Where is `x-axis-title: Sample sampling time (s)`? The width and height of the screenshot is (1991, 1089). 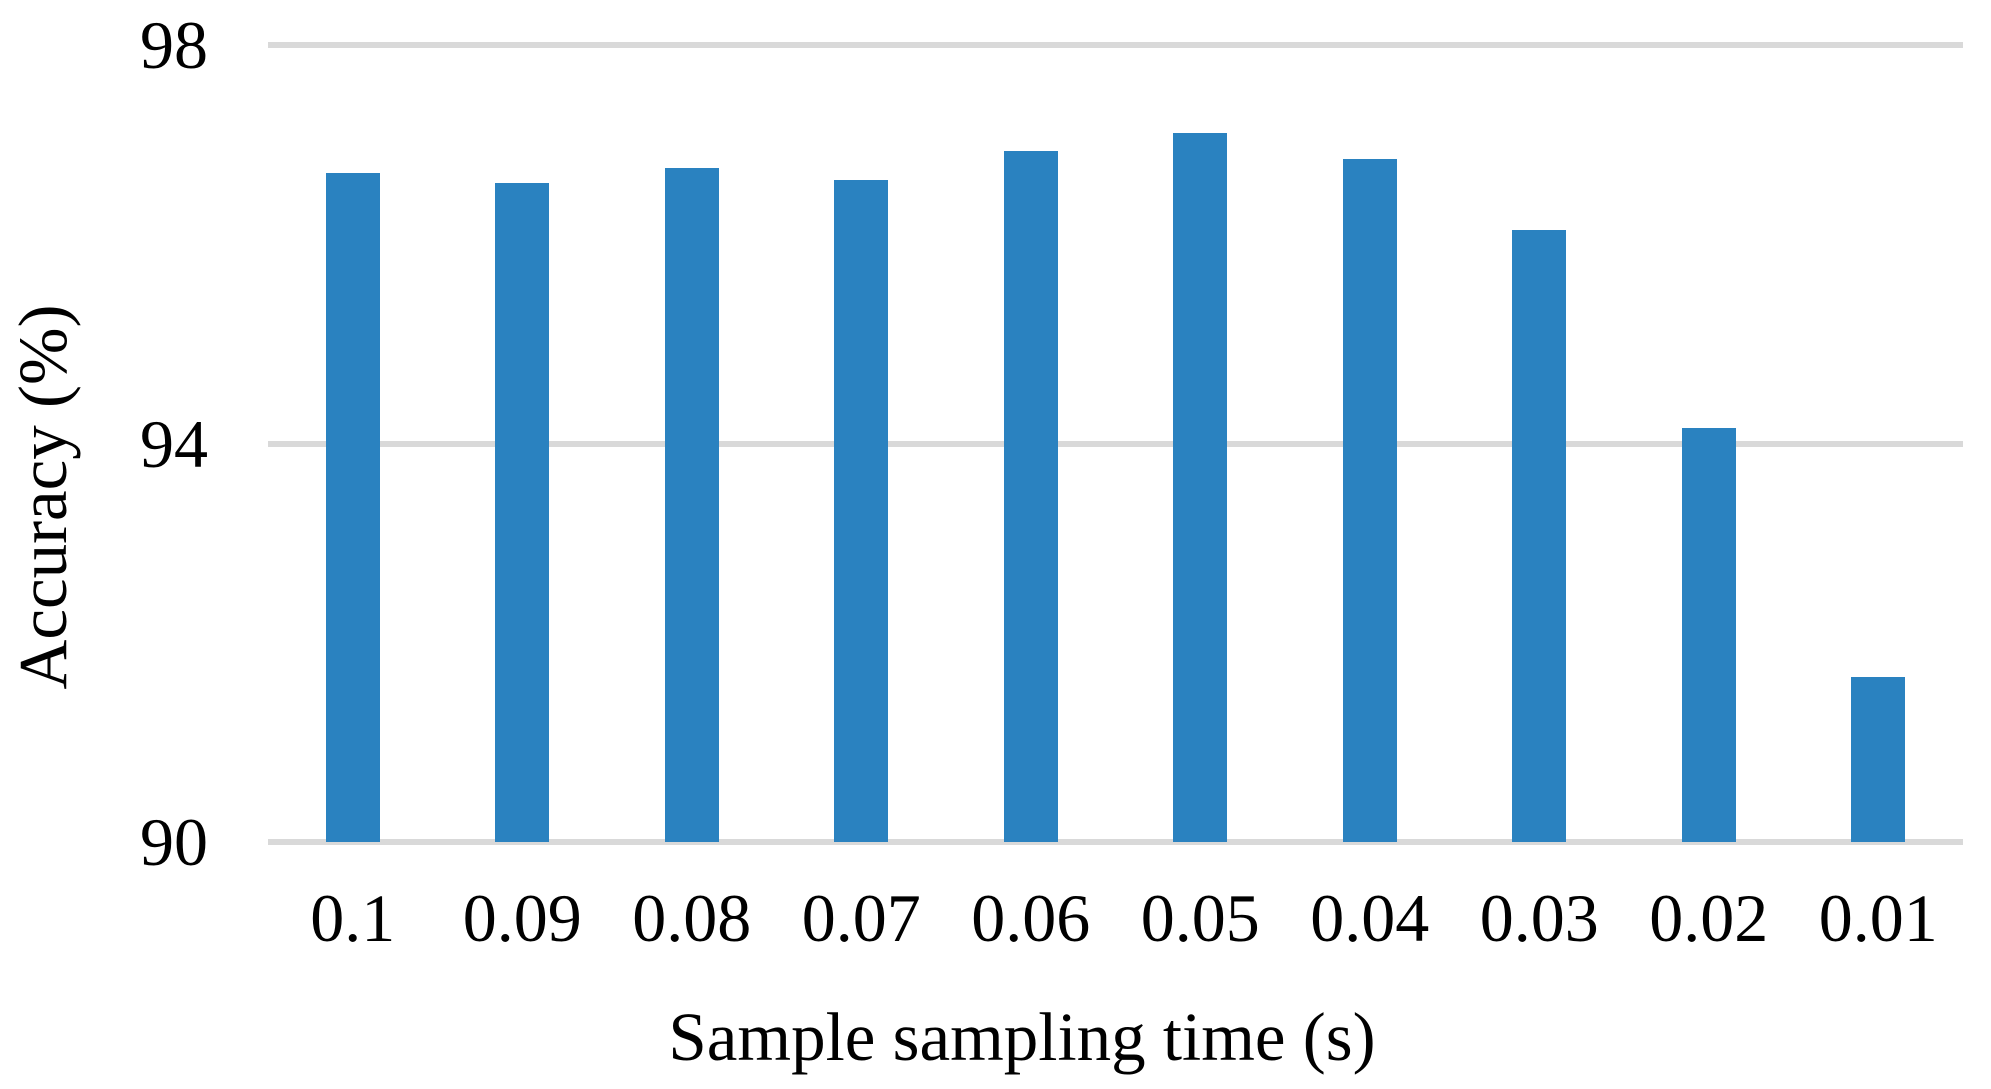 x-axis-title: Sample sampling time (s) is located at coordinates (1022, 1037).